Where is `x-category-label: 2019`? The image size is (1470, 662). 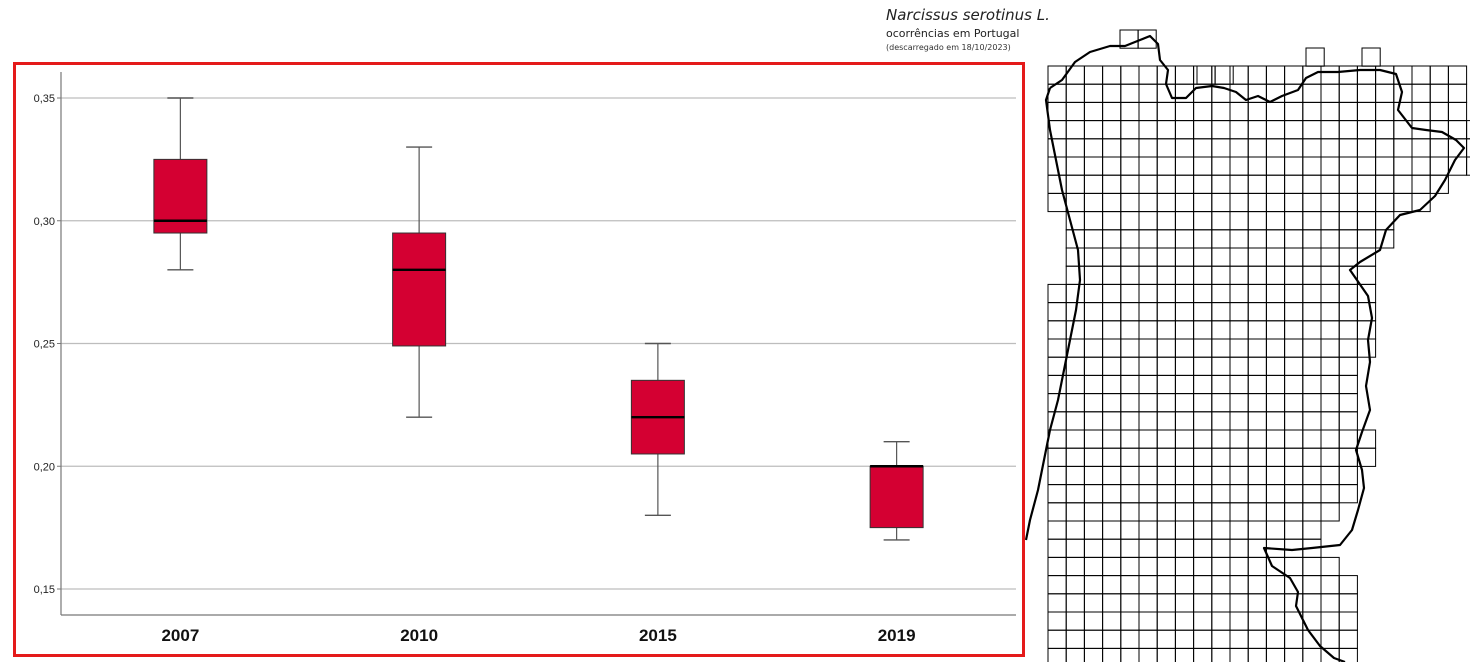
x-category-label: 2019 is located at coordinates (897, 635).